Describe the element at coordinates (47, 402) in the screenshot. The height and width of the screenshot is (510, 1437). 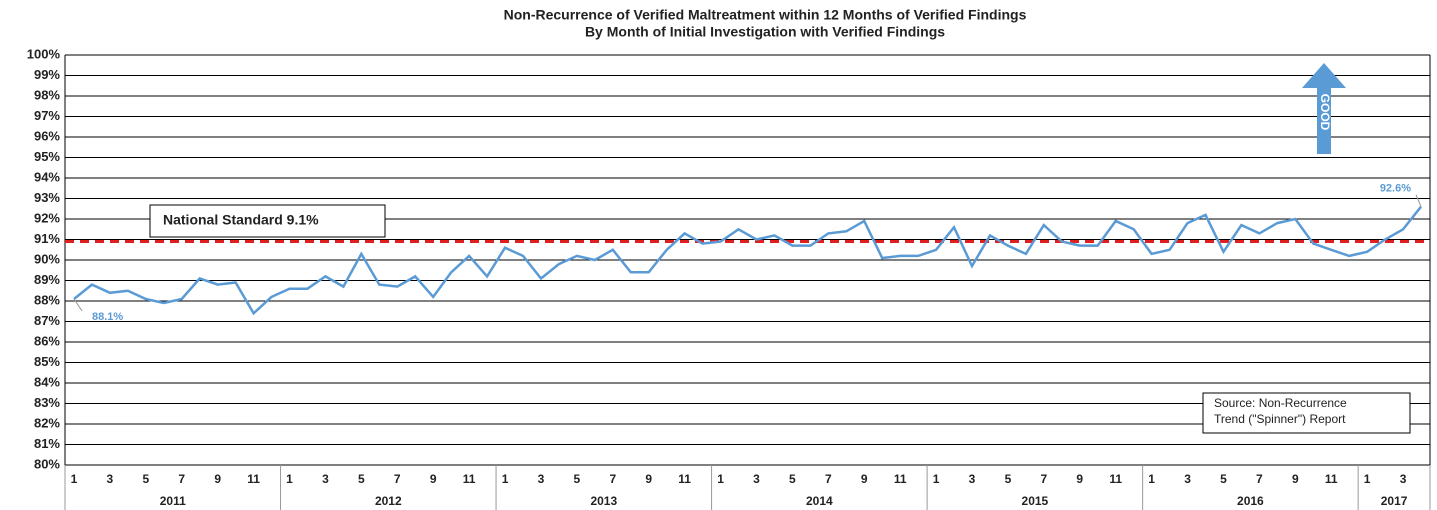
I see `y-tick-label: 83%` at that location.